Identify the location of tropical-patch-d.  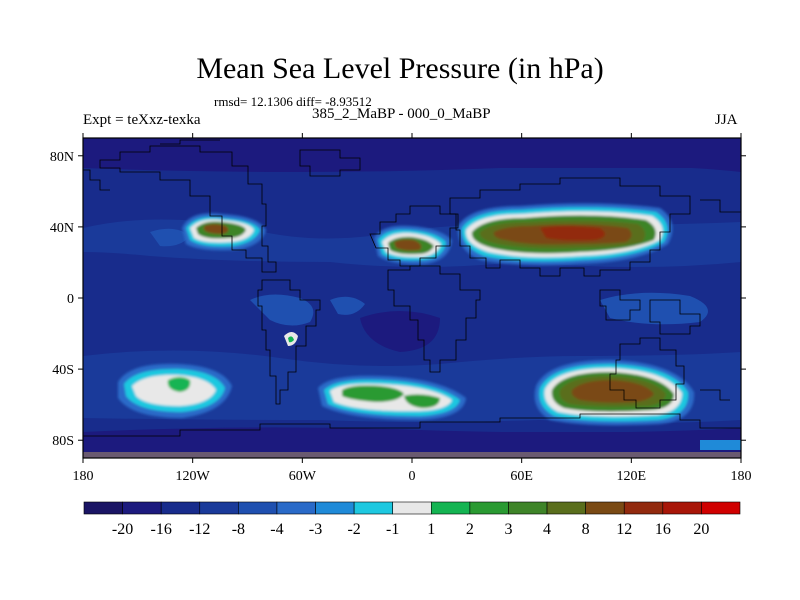
(654, 308).